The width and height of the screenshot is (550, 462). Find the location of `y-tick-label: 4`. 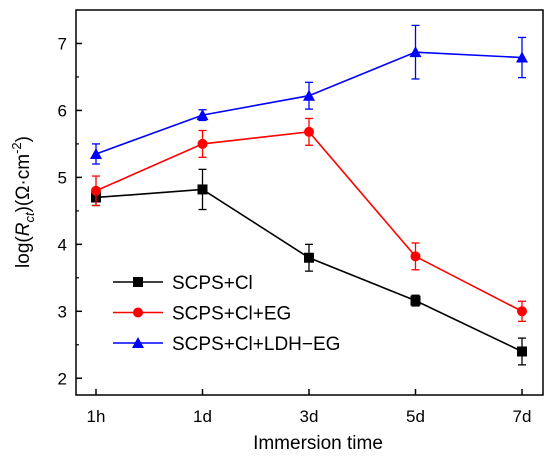

y-tick-label: 4 is located at coordinates (62, 244).